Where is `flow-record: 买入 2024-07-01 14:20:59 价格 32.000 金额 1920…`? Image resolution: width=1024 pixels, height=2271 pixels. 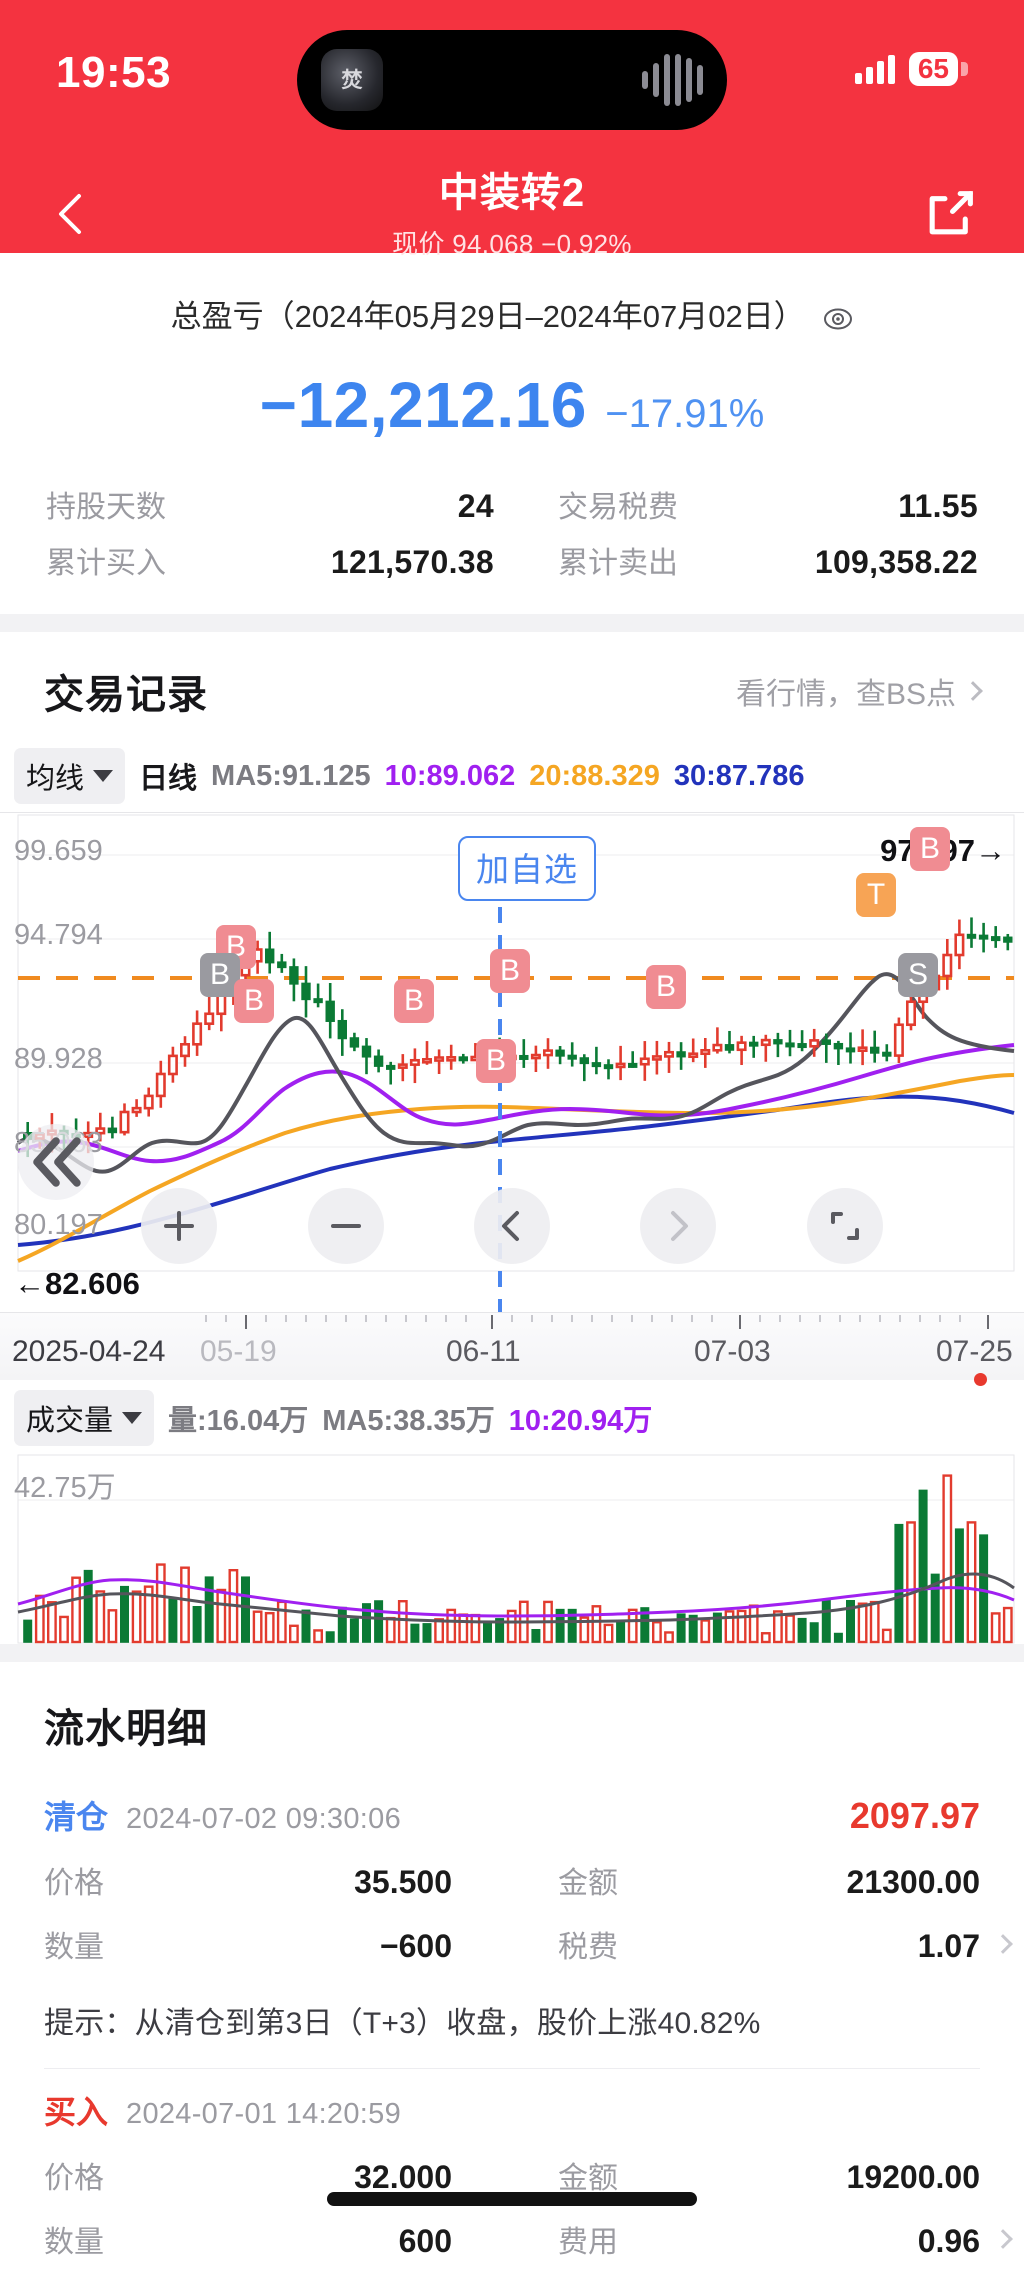
flow-record: 买入 2024-07-01 14:20:59 价格 32.000 金额 1920… is located at coordinates (512, 2170).